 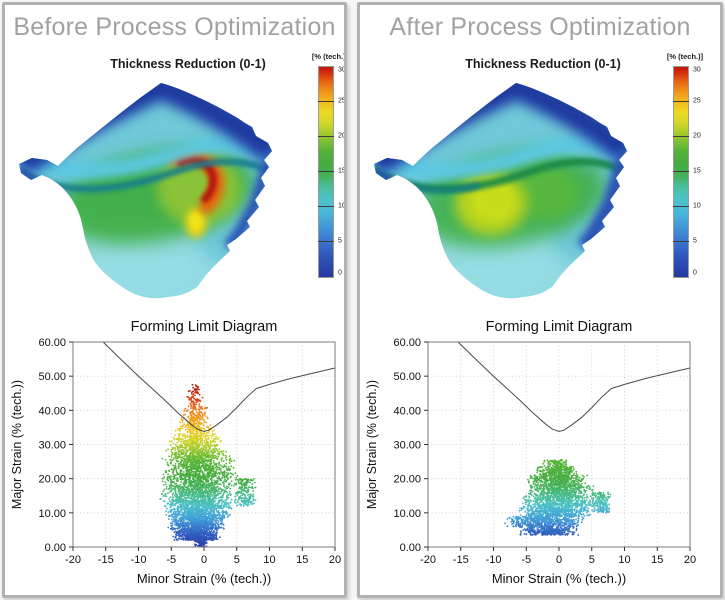 I want to click on svg-text: 15, so click(x=302, y=560).